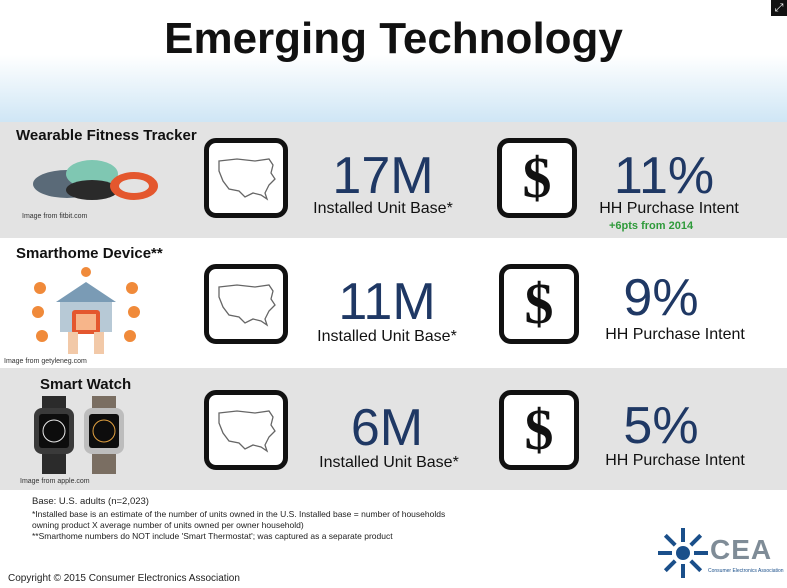  Describe the element at coordinates (661, 426) in the screenshot. I see `intent-value-smartwatch: 5%` at that location.